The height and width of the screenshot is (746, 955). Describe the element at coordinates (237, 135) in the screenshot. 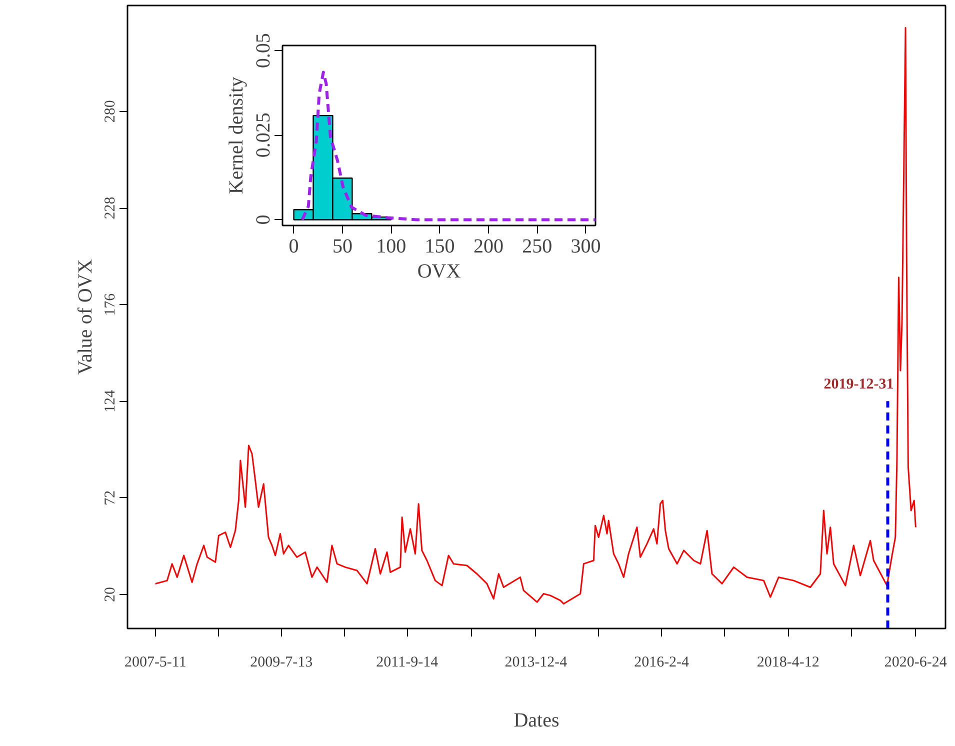

I see `y-axis-title: Kernel density` at that location.